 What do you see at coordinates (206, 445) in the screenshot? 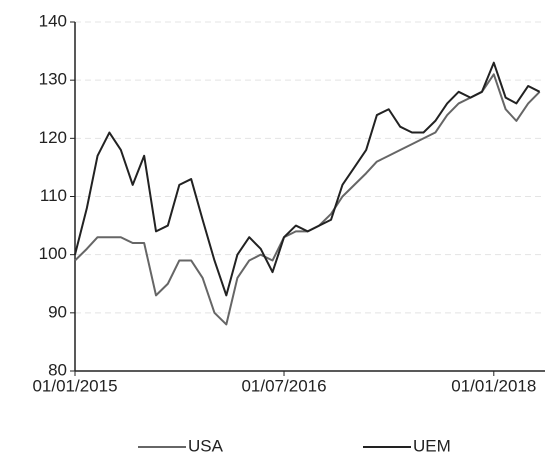
I see `legend-label: USA` at bounding box center [206, 445].